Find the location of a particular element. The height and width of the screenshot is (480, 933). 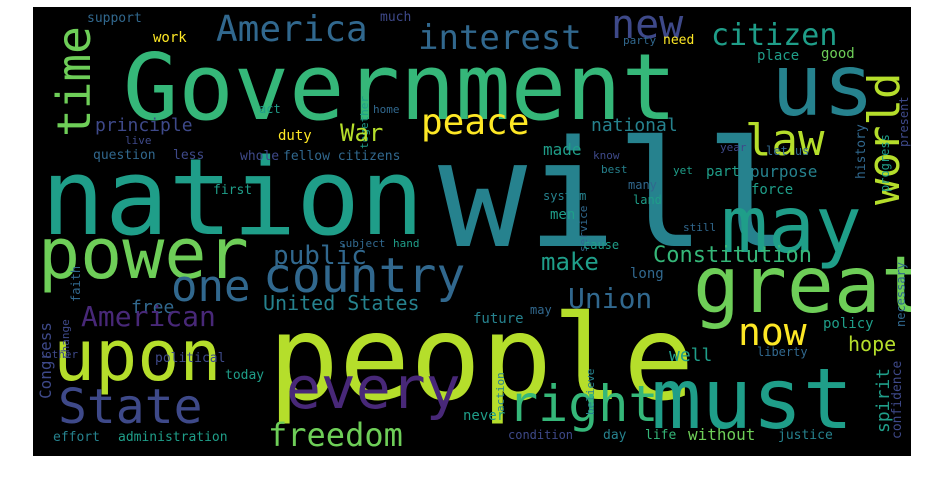

word-constitution: Constitution is located at coordinates (732, 255).